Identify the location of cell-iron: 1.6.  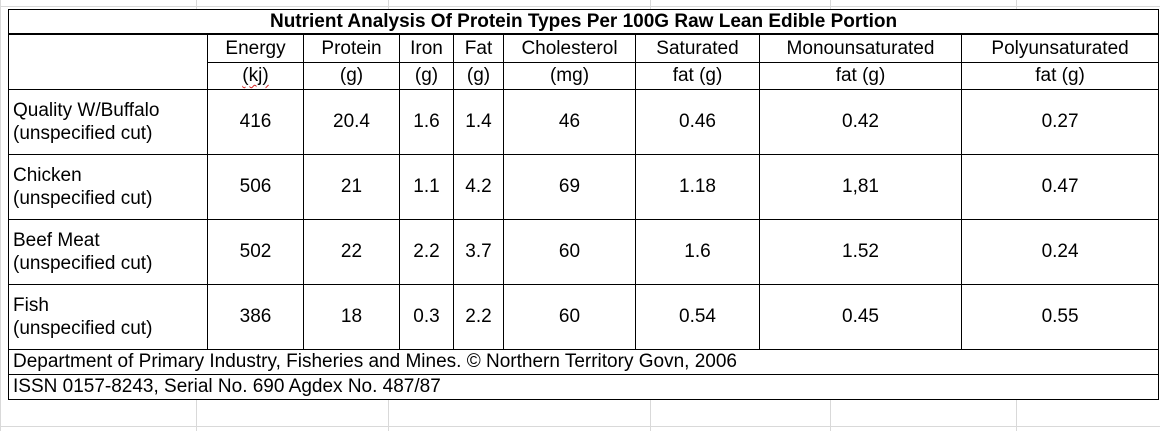
(426, 122).